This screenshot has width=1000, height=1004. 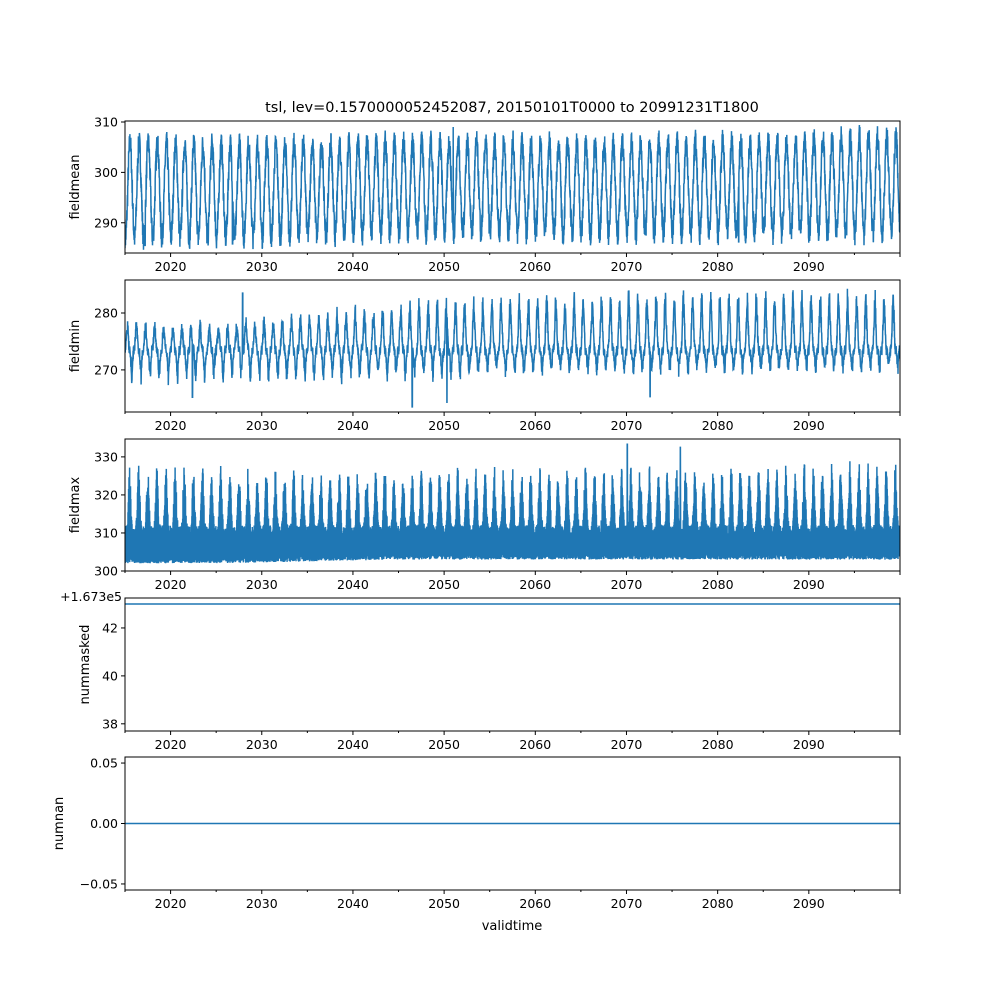 I want to click on fieldmin-axes-frame, so click(x=512, y=346).